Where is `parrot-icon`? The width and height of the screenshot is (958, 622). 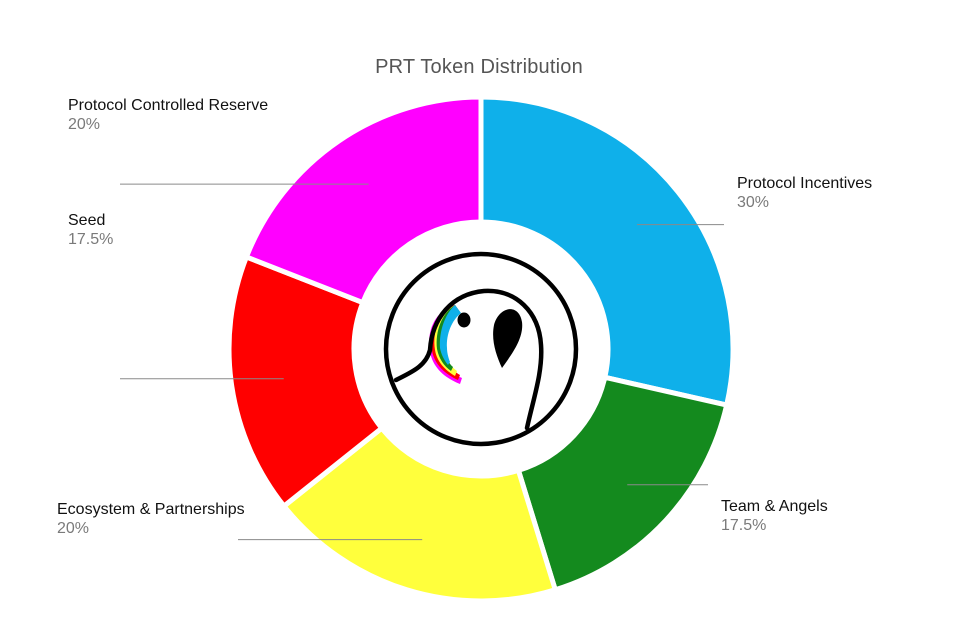
parrot-icon is located at coordinates (481, 349).